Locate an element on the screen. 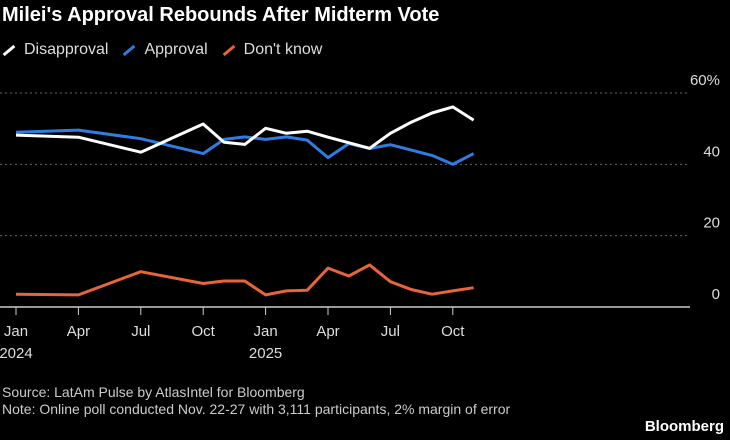 This screenshot has height=440, width=730. legend: Disapproval Approval Don't know is located at coordinates (162, 50).